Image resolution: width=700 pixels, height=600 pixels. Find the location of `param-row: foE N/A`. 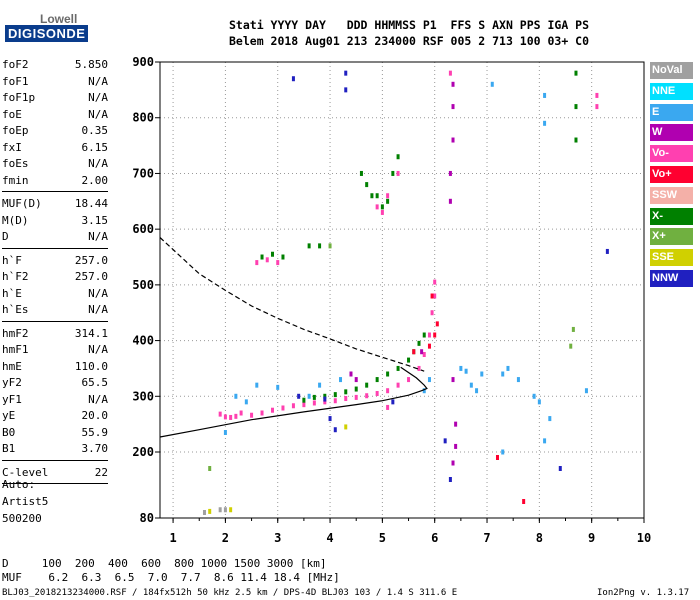

param-row: foE N/A is located at coordinates (55, 115).